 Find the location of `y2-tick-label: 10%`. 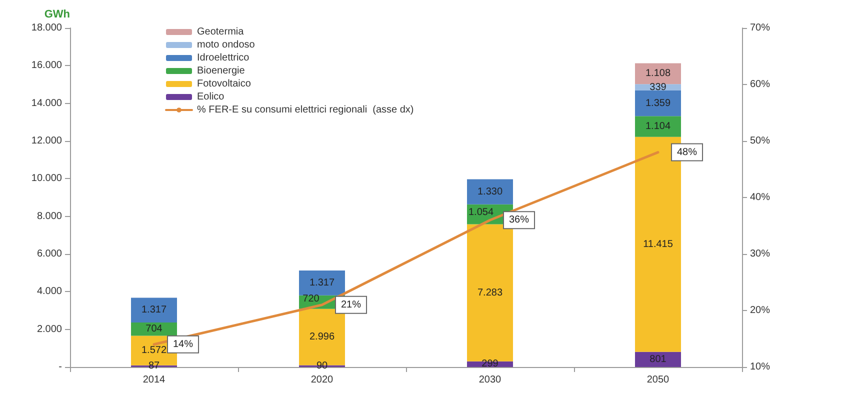

y2-tick-label: 10% is located at coordinates (760, 367).